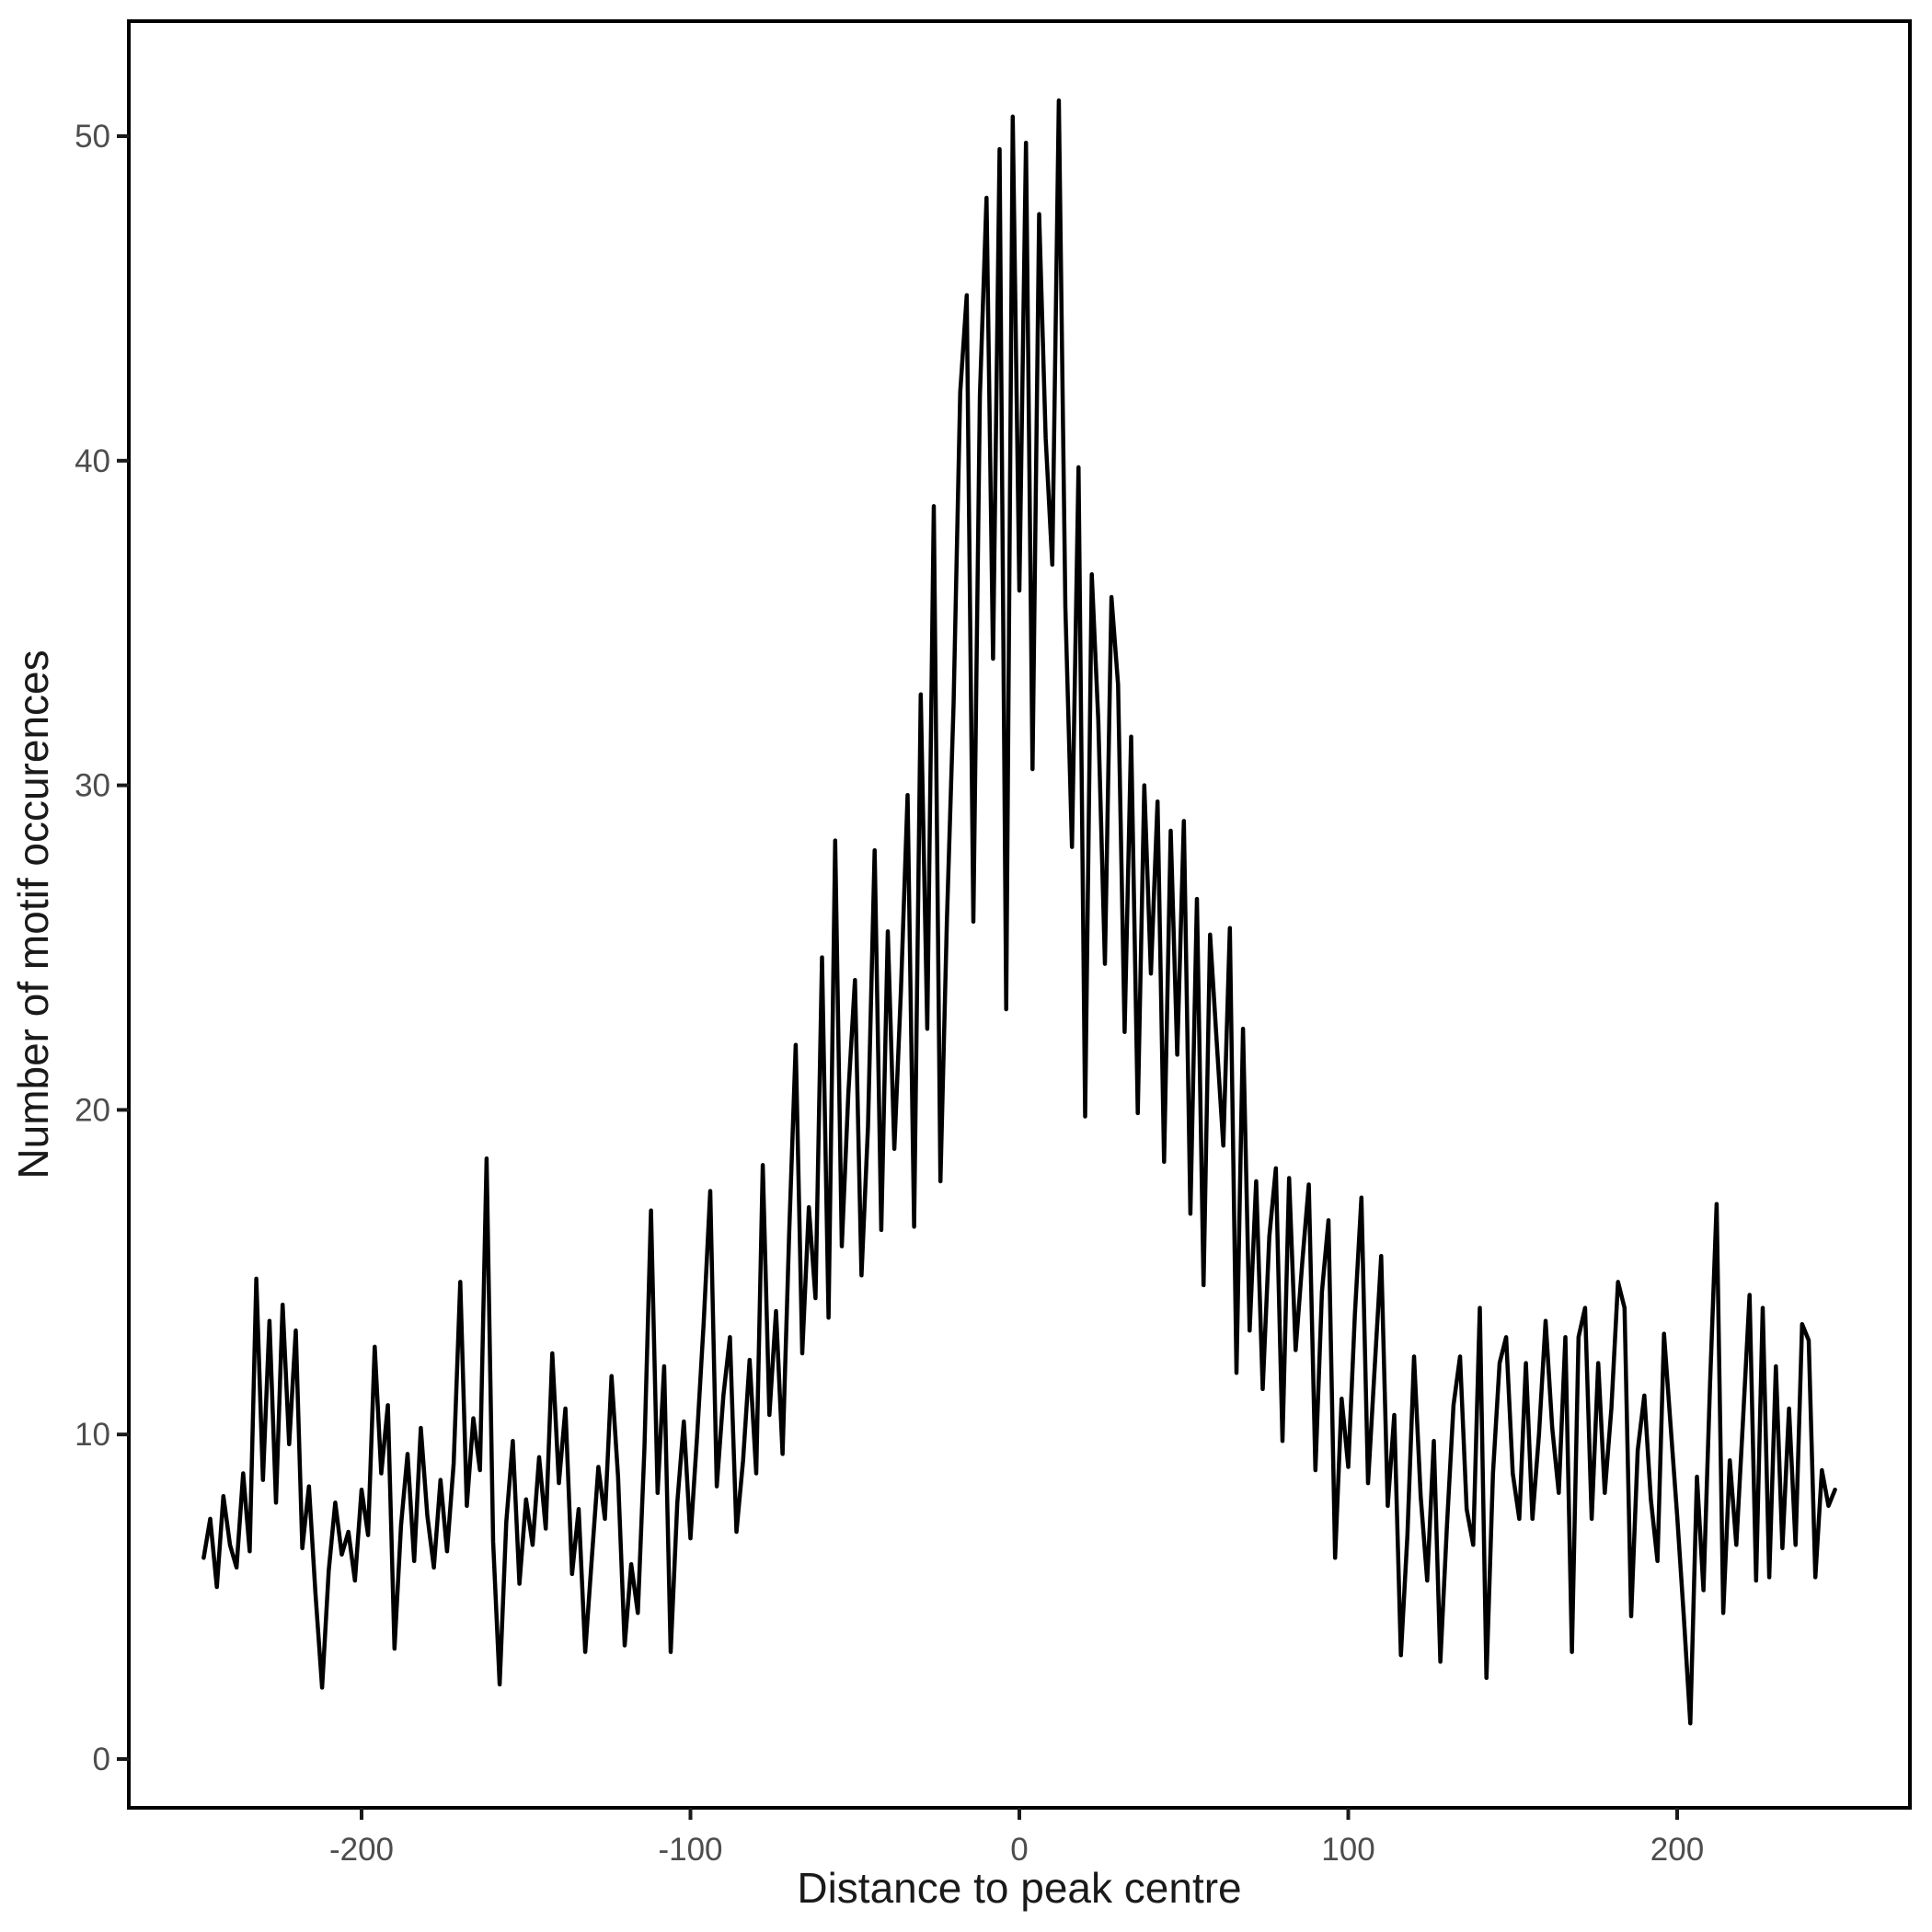 The width and height of the screenshot is (1932, 1932). I want to click on x-axis-title: Distance to peak centre, so click(1019, 1888).